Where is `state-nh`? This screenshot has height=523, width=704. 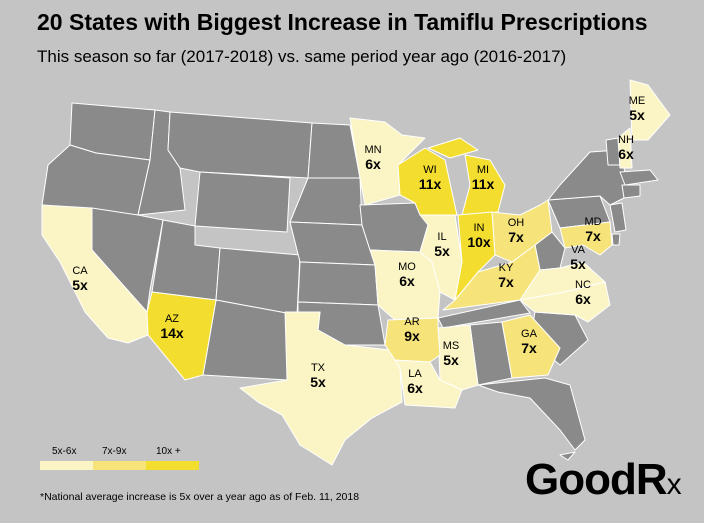 state-nh is located at coordinates (625, 148).